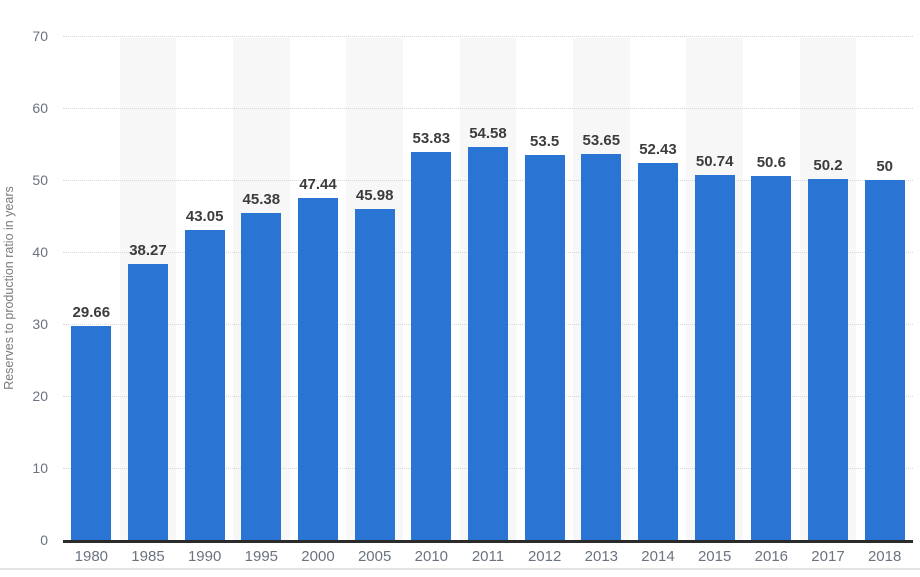  What do you see at coordinates (488, 556) in the screenshot?
I see `x-tick-label: 2011` at bounding box center [488, 556].